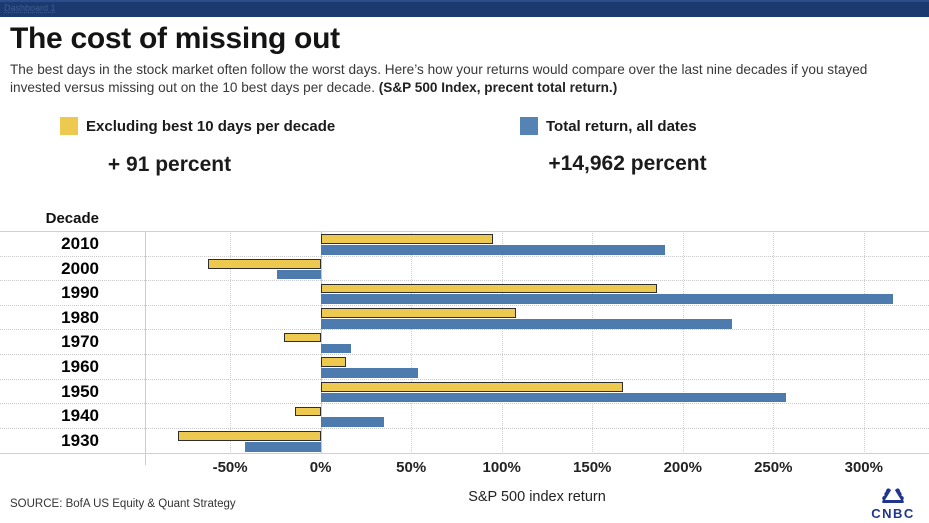  I want to click on legend-swatch-blue, so click(529, 126).